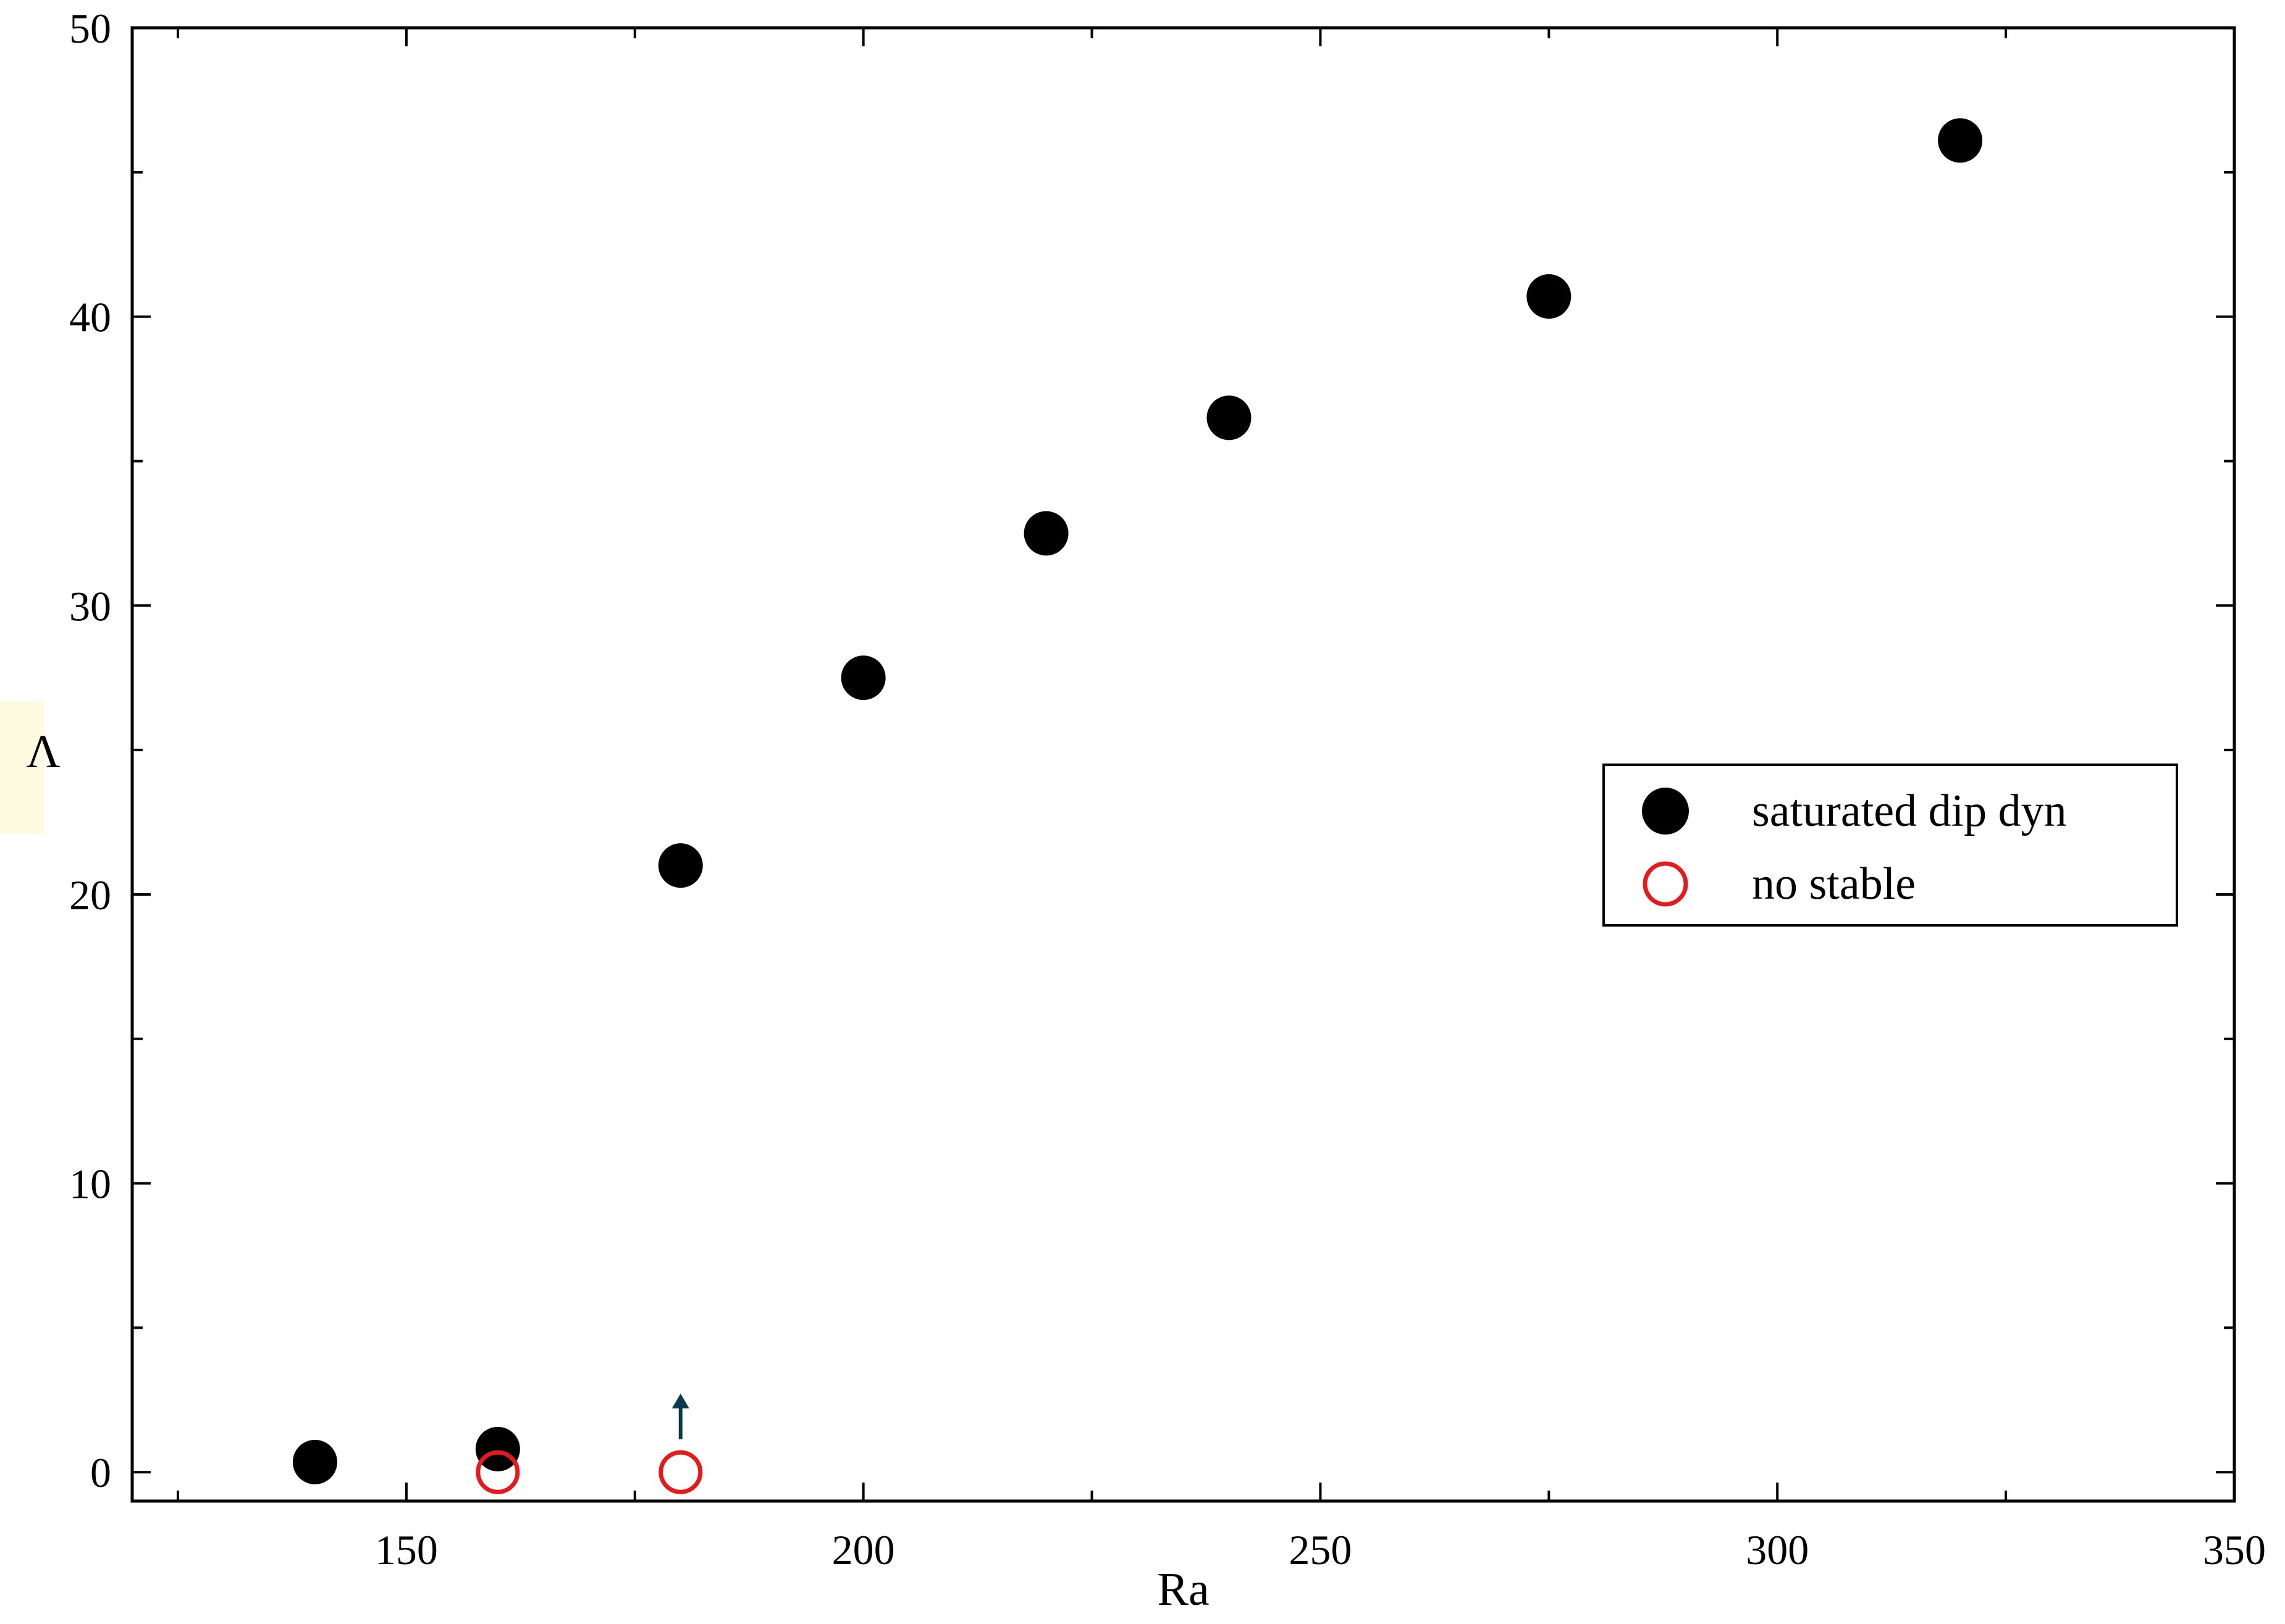 The width and height of the screenshot is (2285, 1624). I want to click on legend: saturated dip dyn no stable, so click(1890, 845).